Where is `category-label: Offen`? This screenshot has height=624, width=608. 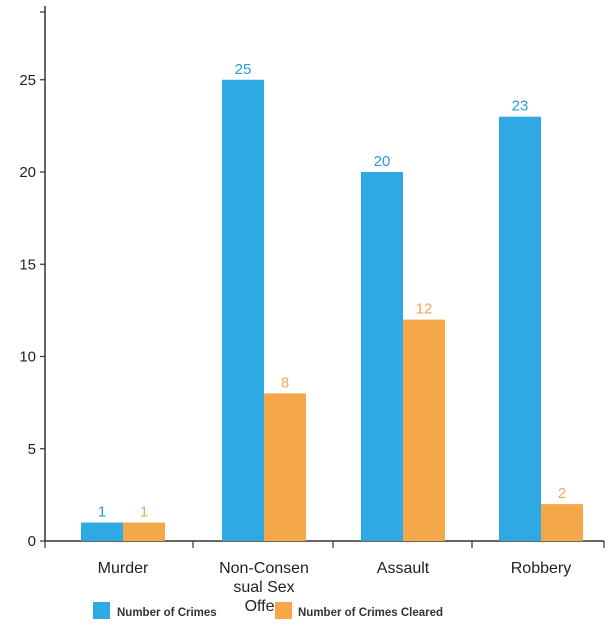
category-label: Offen is located at coordinates (264, 606).